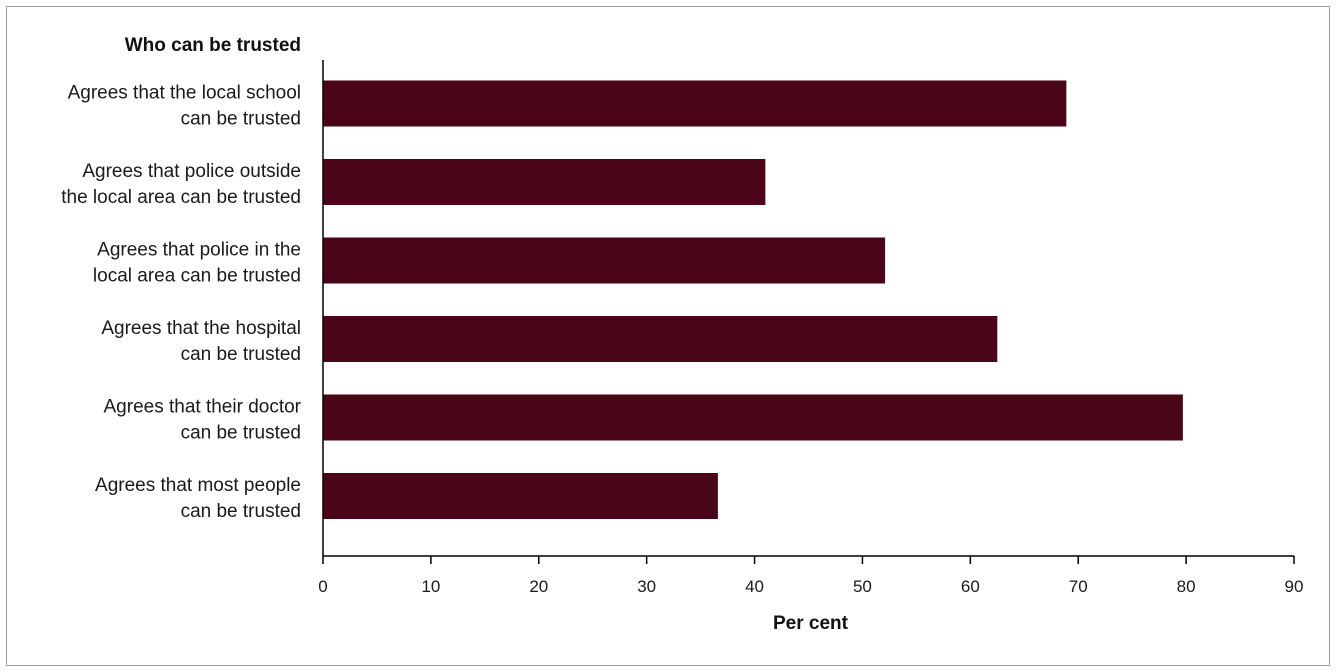  What do you see at coordinates (198, 498) in the screenshot?
I see `category-label-5: Agrees that most people can be trusted` at bounding box center [198, 498].